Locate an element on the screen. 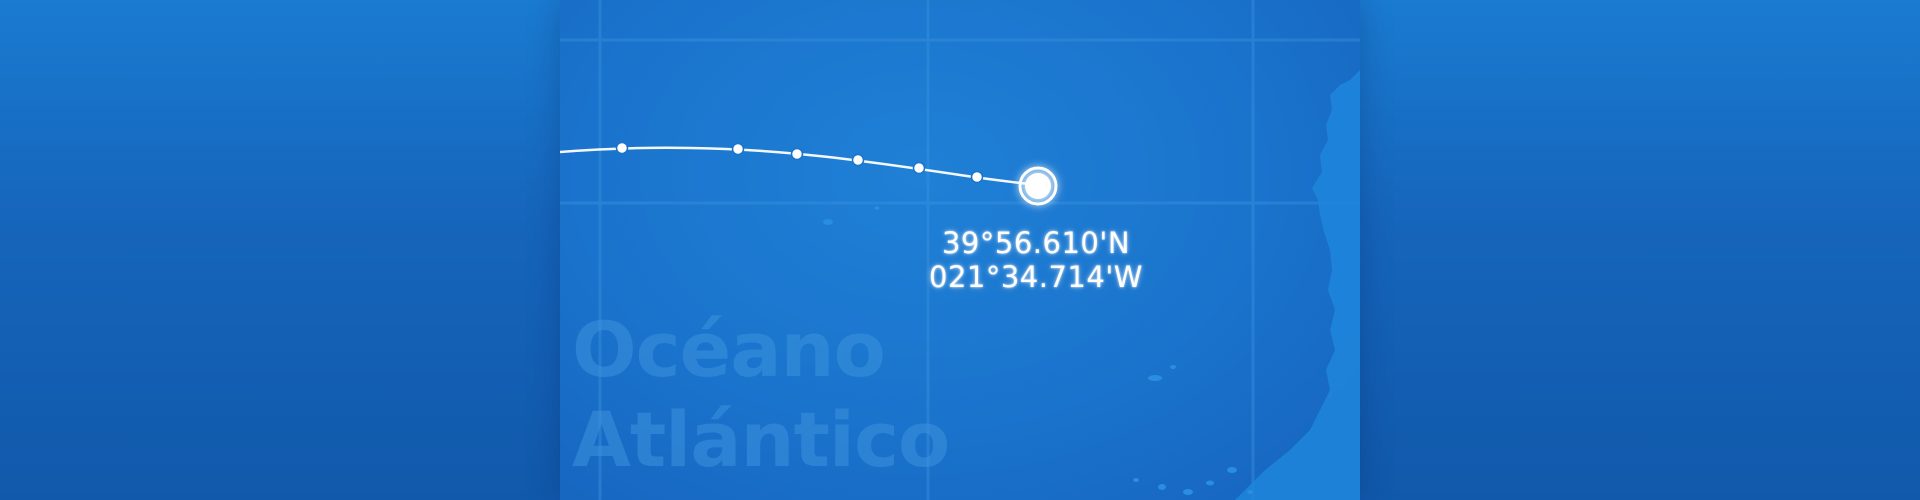  islands is located at coordinates (1038, 350).